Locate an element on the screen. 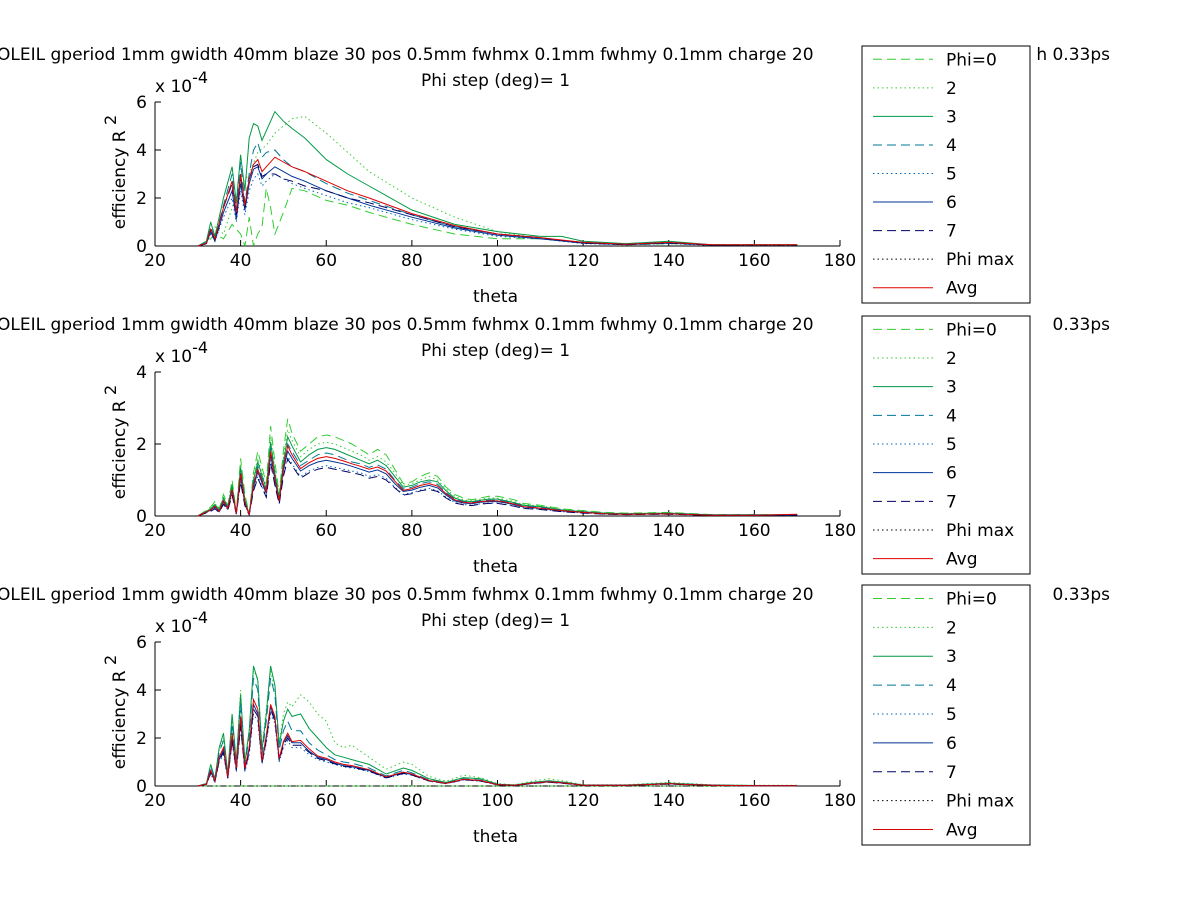  legend-label: Phi=0 is located at coordinates (971, 60).